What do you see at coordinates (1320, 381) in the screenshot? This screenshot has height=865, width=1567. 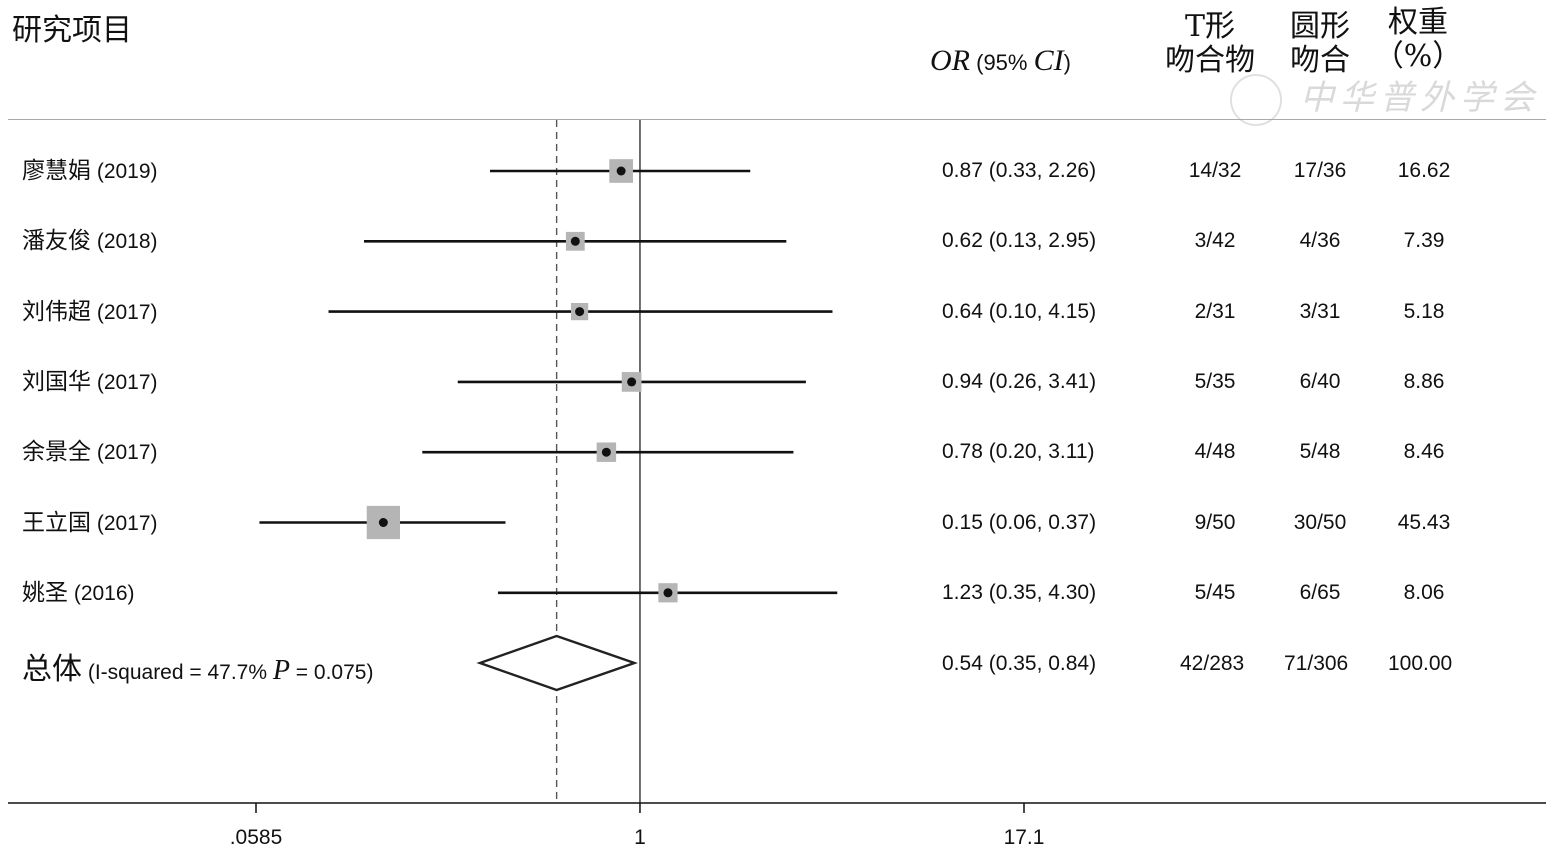 I see `study-round-count: 6/40` at bounding box center [1320, 381].